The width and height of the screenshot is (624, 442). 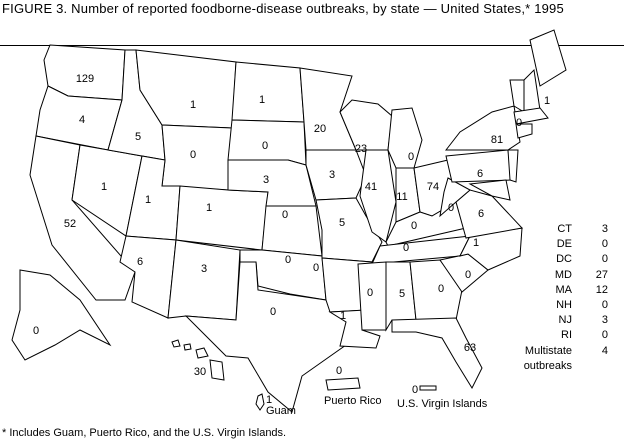 I want to click on state-value-wy: 0, so click(x=193, y=155).